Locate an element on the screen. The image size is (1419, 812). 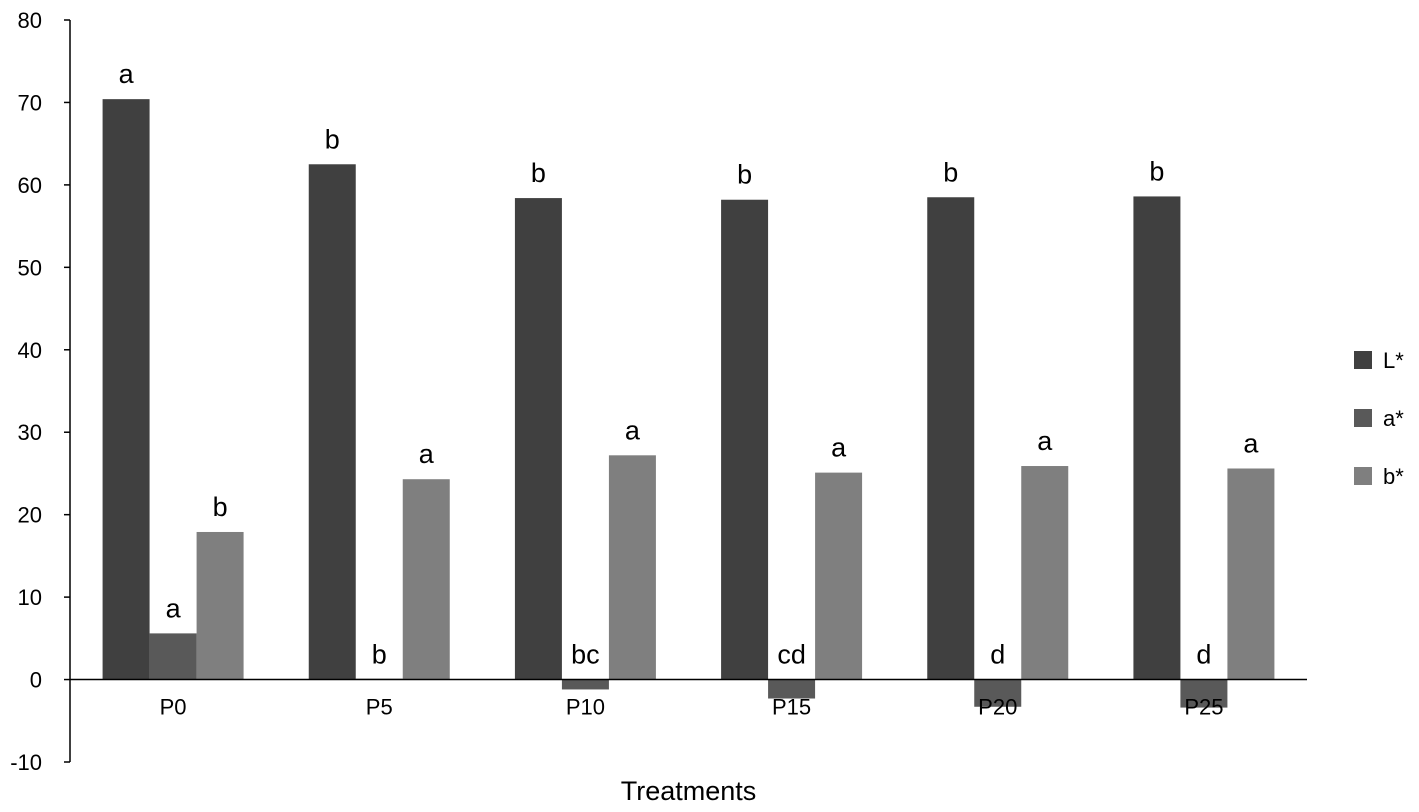
significance-label: cd is located at coordinates (791, 655).